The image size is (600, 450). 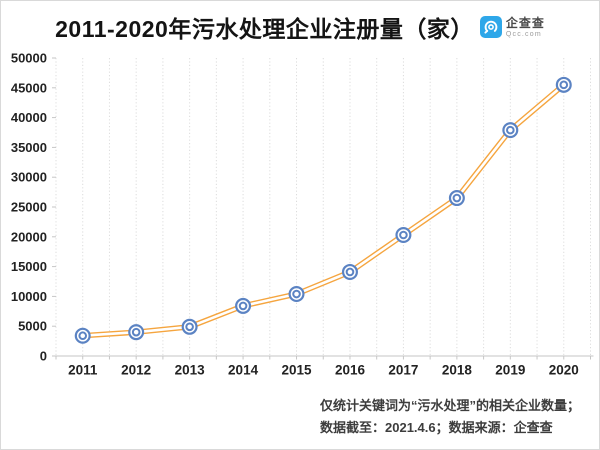 I want to click on data-point-inner-ring-2016, so click(x=350, y=272).